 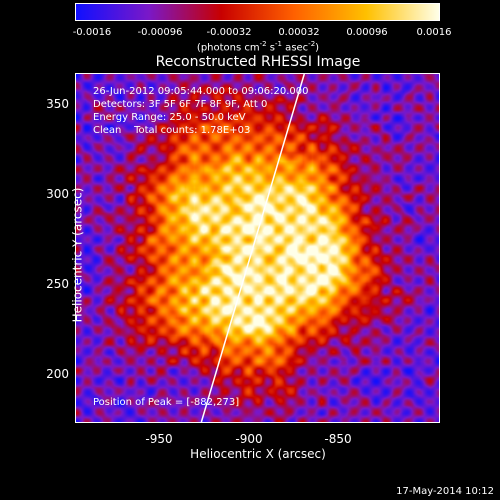 What do you see at coordinates (445, 491) in the screenshot?
I see `footer-date: 17-May-2014 10:12` at bounding box center [445, 491].